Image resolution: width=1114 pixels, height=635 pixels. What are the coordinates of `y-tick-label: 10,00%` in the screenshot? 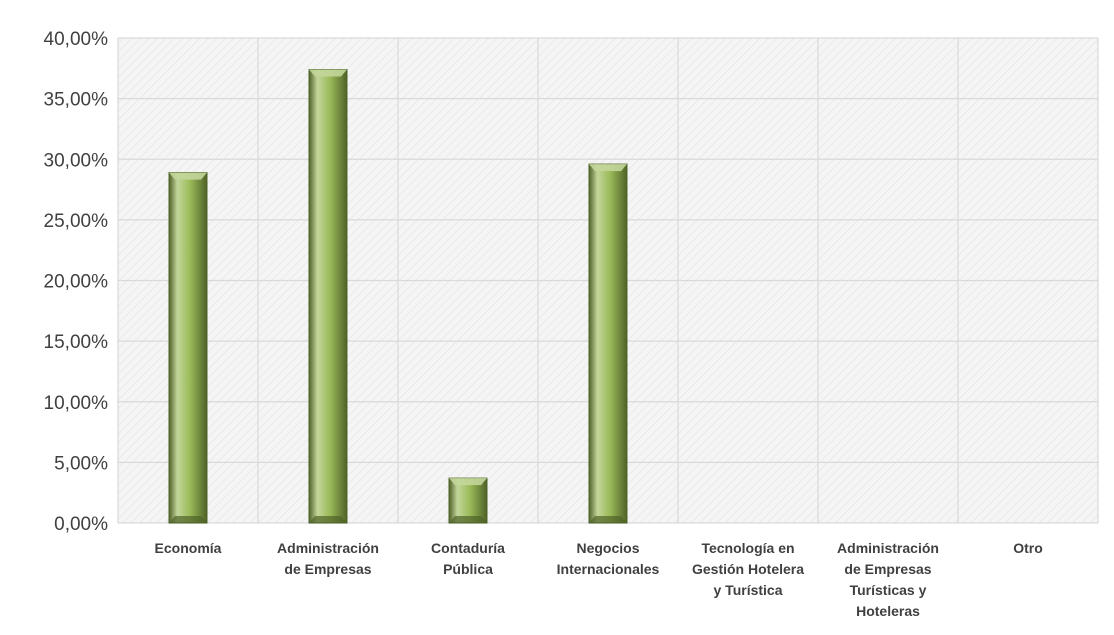 It's located at (76, 403).